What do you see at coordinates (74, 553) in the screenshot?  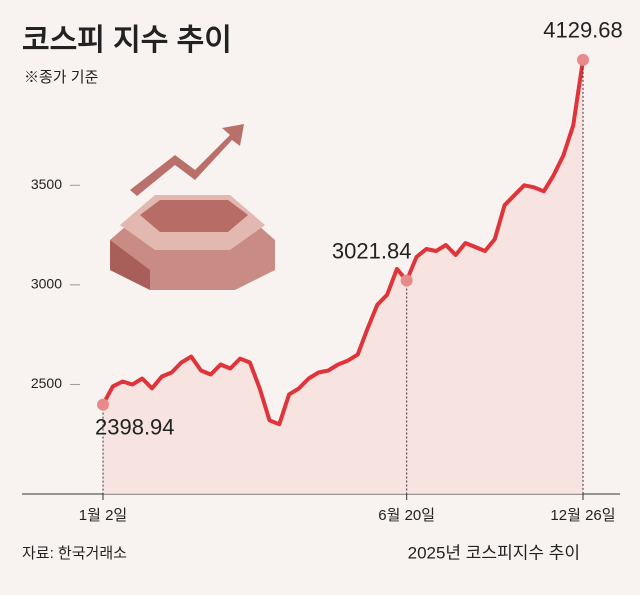 I see `source: 자료: 한국거래소` at bounding box center [74, 553].